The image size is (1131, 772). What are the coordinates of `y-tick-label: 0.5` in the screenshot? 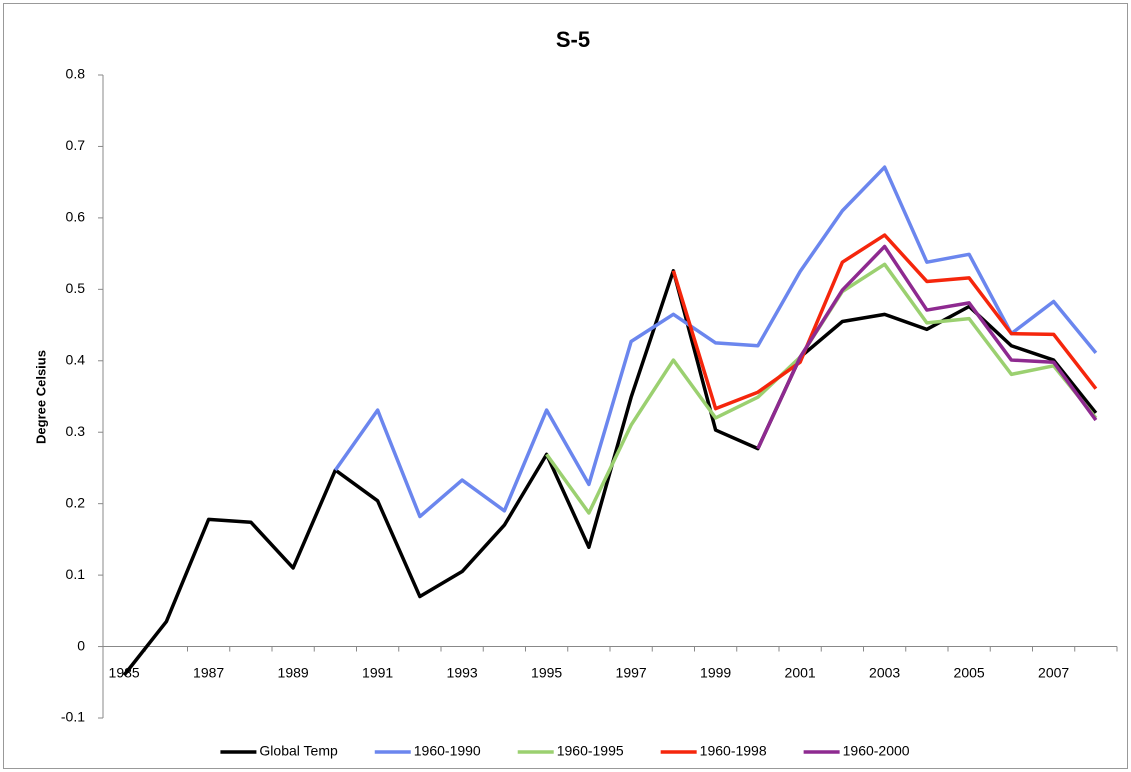 It's located at (76, 288).